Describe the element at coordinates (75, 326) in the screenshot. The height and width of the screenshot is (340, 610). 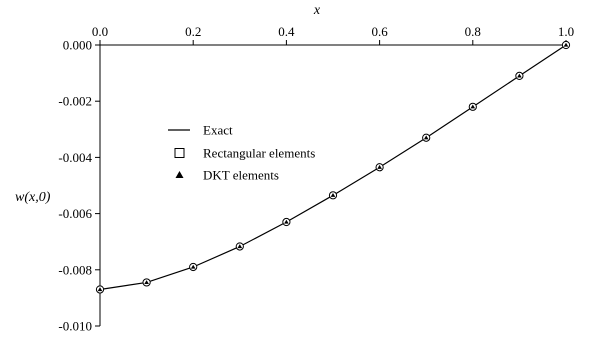
I see `y-tick-label: -0.010` at that location.